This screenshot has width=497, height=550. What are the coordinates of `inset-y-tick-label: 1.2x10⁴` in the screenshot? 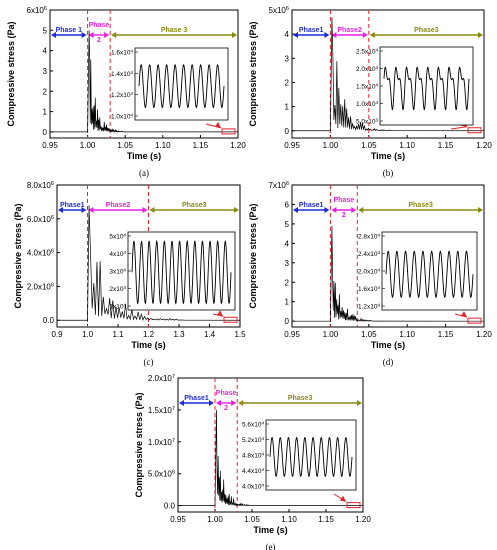 It's located at (369, 306).